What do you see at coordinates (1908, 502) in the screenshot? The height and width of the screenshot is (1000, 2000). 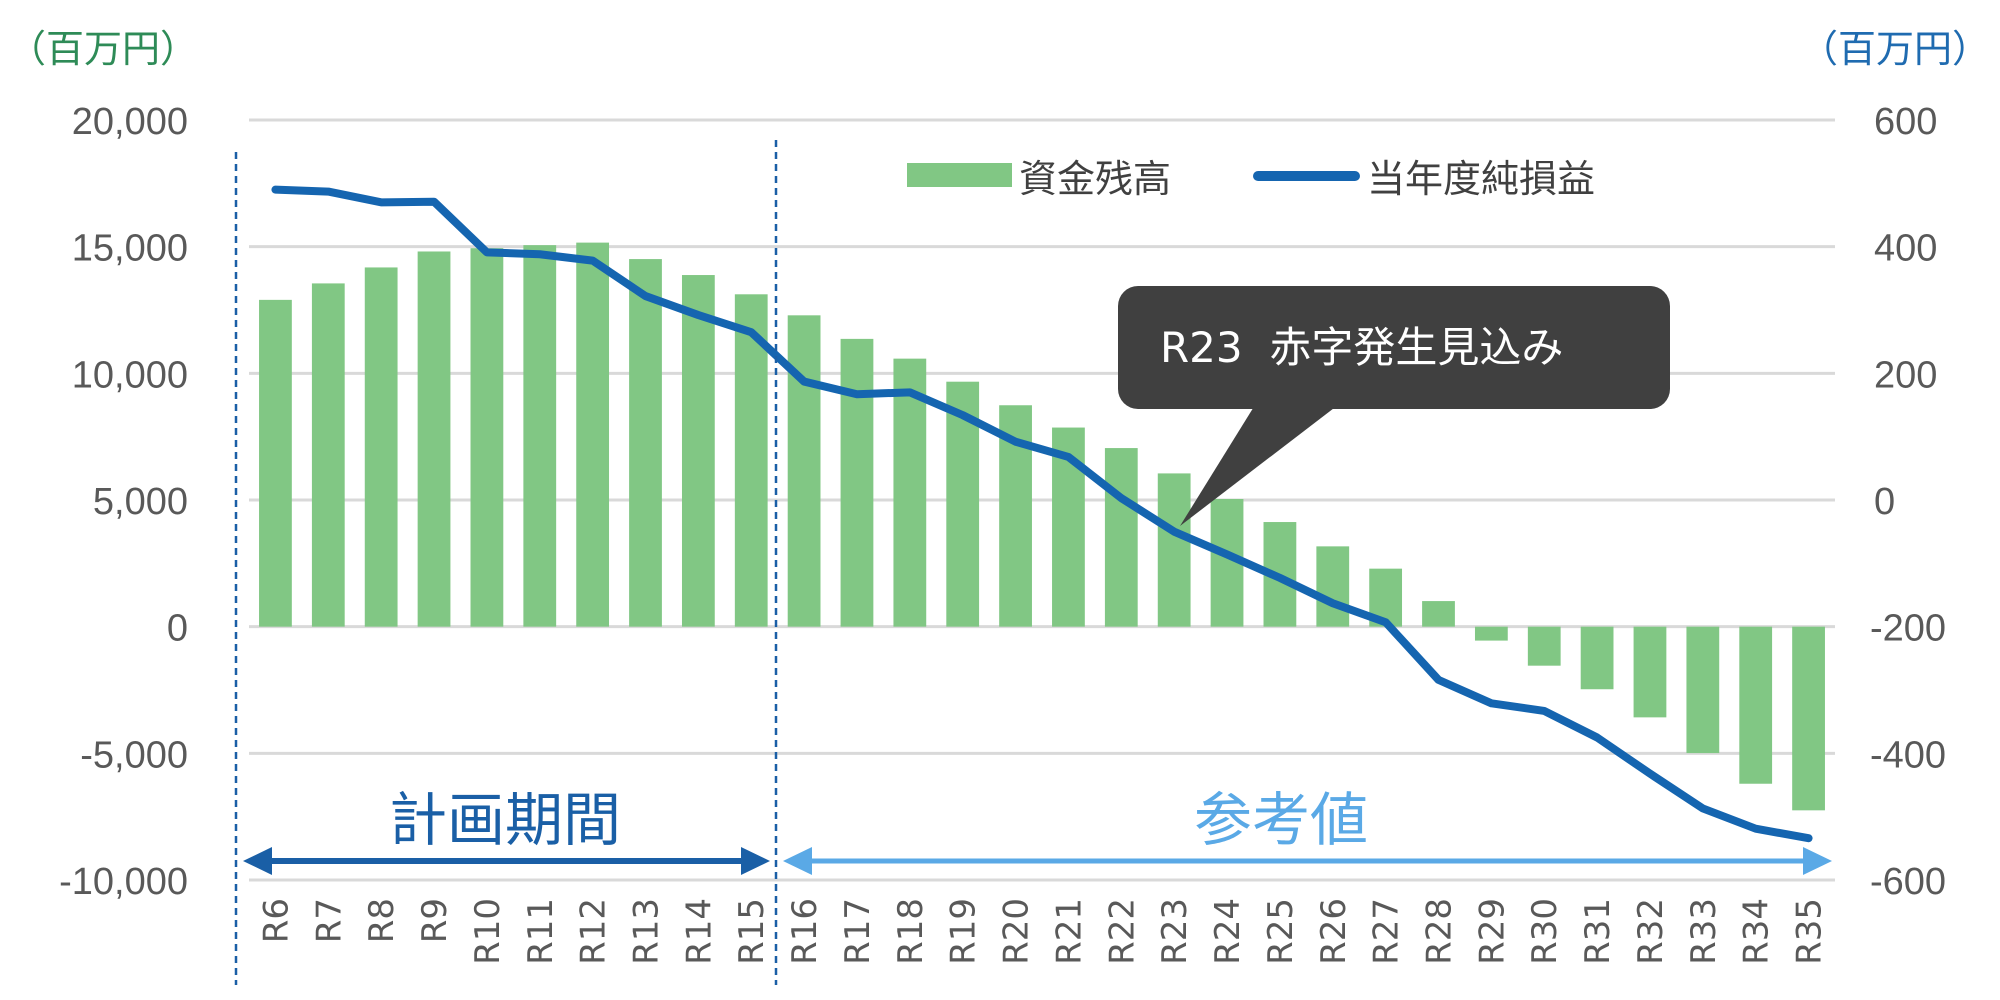 I see `right-axis-ticks: 600 400 200 0 -200 -400 -600` at bounding box center [1908, 502].